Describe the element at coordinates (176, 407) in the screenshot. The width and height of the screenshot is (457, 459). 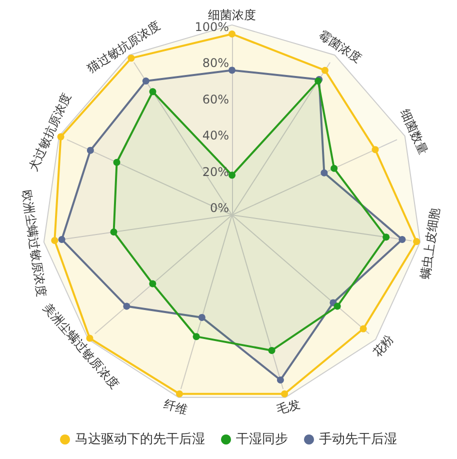
I see `spoke-label: 纤维` at that location.